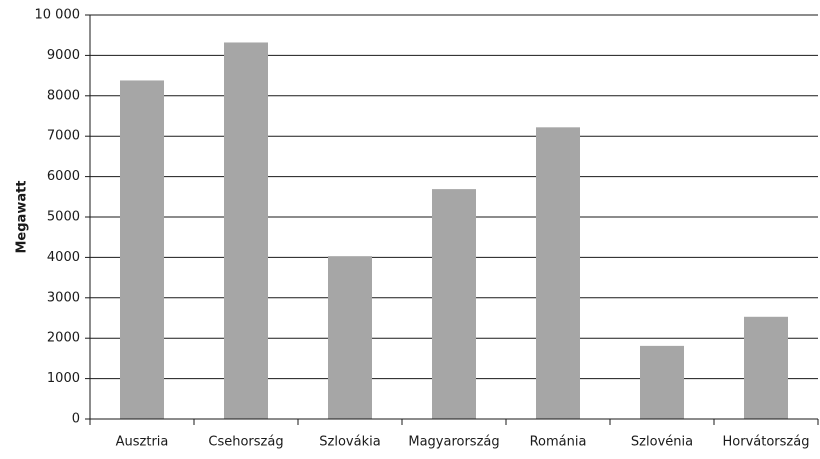  What do you see at coordinates (63, 176) in the screenshot?
I see `y-tick-label: 6000` at bounding box center [63, 176].